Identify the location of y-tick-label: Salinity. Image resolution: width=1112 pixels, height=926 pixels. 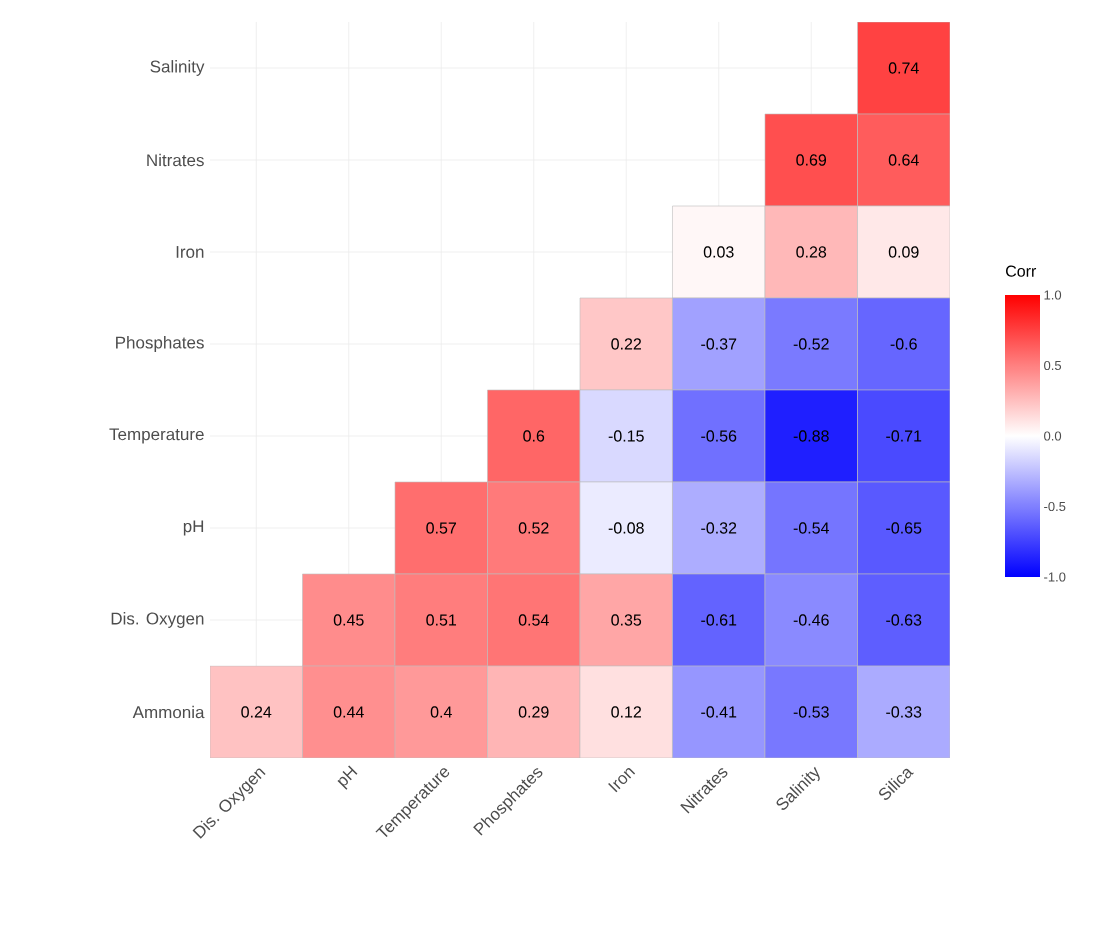
(177, 68).